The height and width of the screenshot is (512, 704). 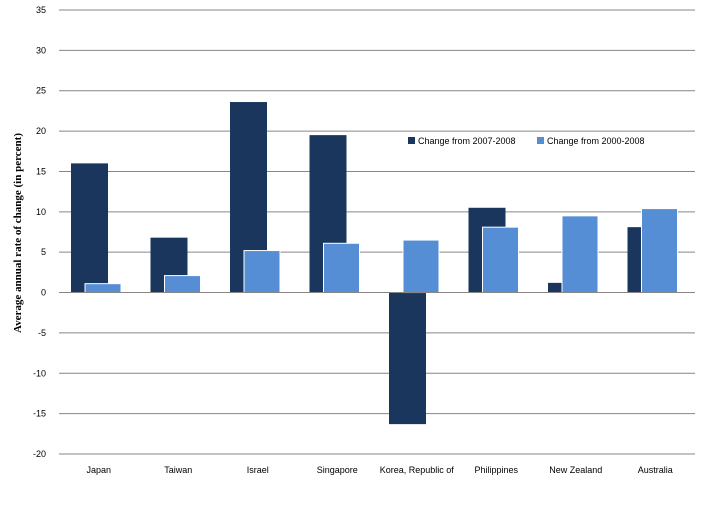 What do you see at coordinates (43, 252) in the screenshot?
I see `y-tick-label: 5` at bounding box center [43, 252].